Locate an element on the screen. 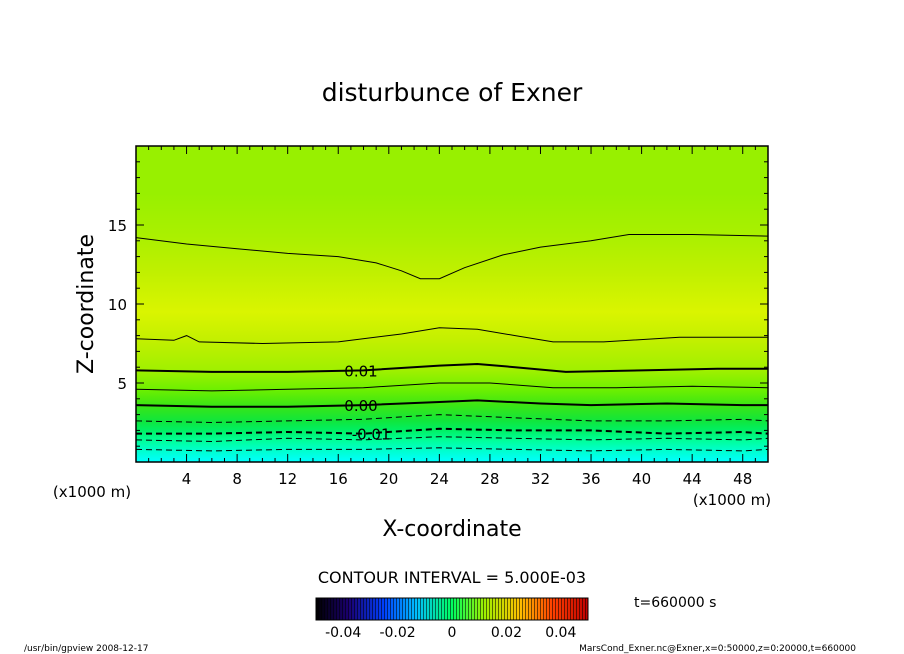 This screenshot has height=654, width=904. x-tick-label: 16 is located at coordinates (338, 479).